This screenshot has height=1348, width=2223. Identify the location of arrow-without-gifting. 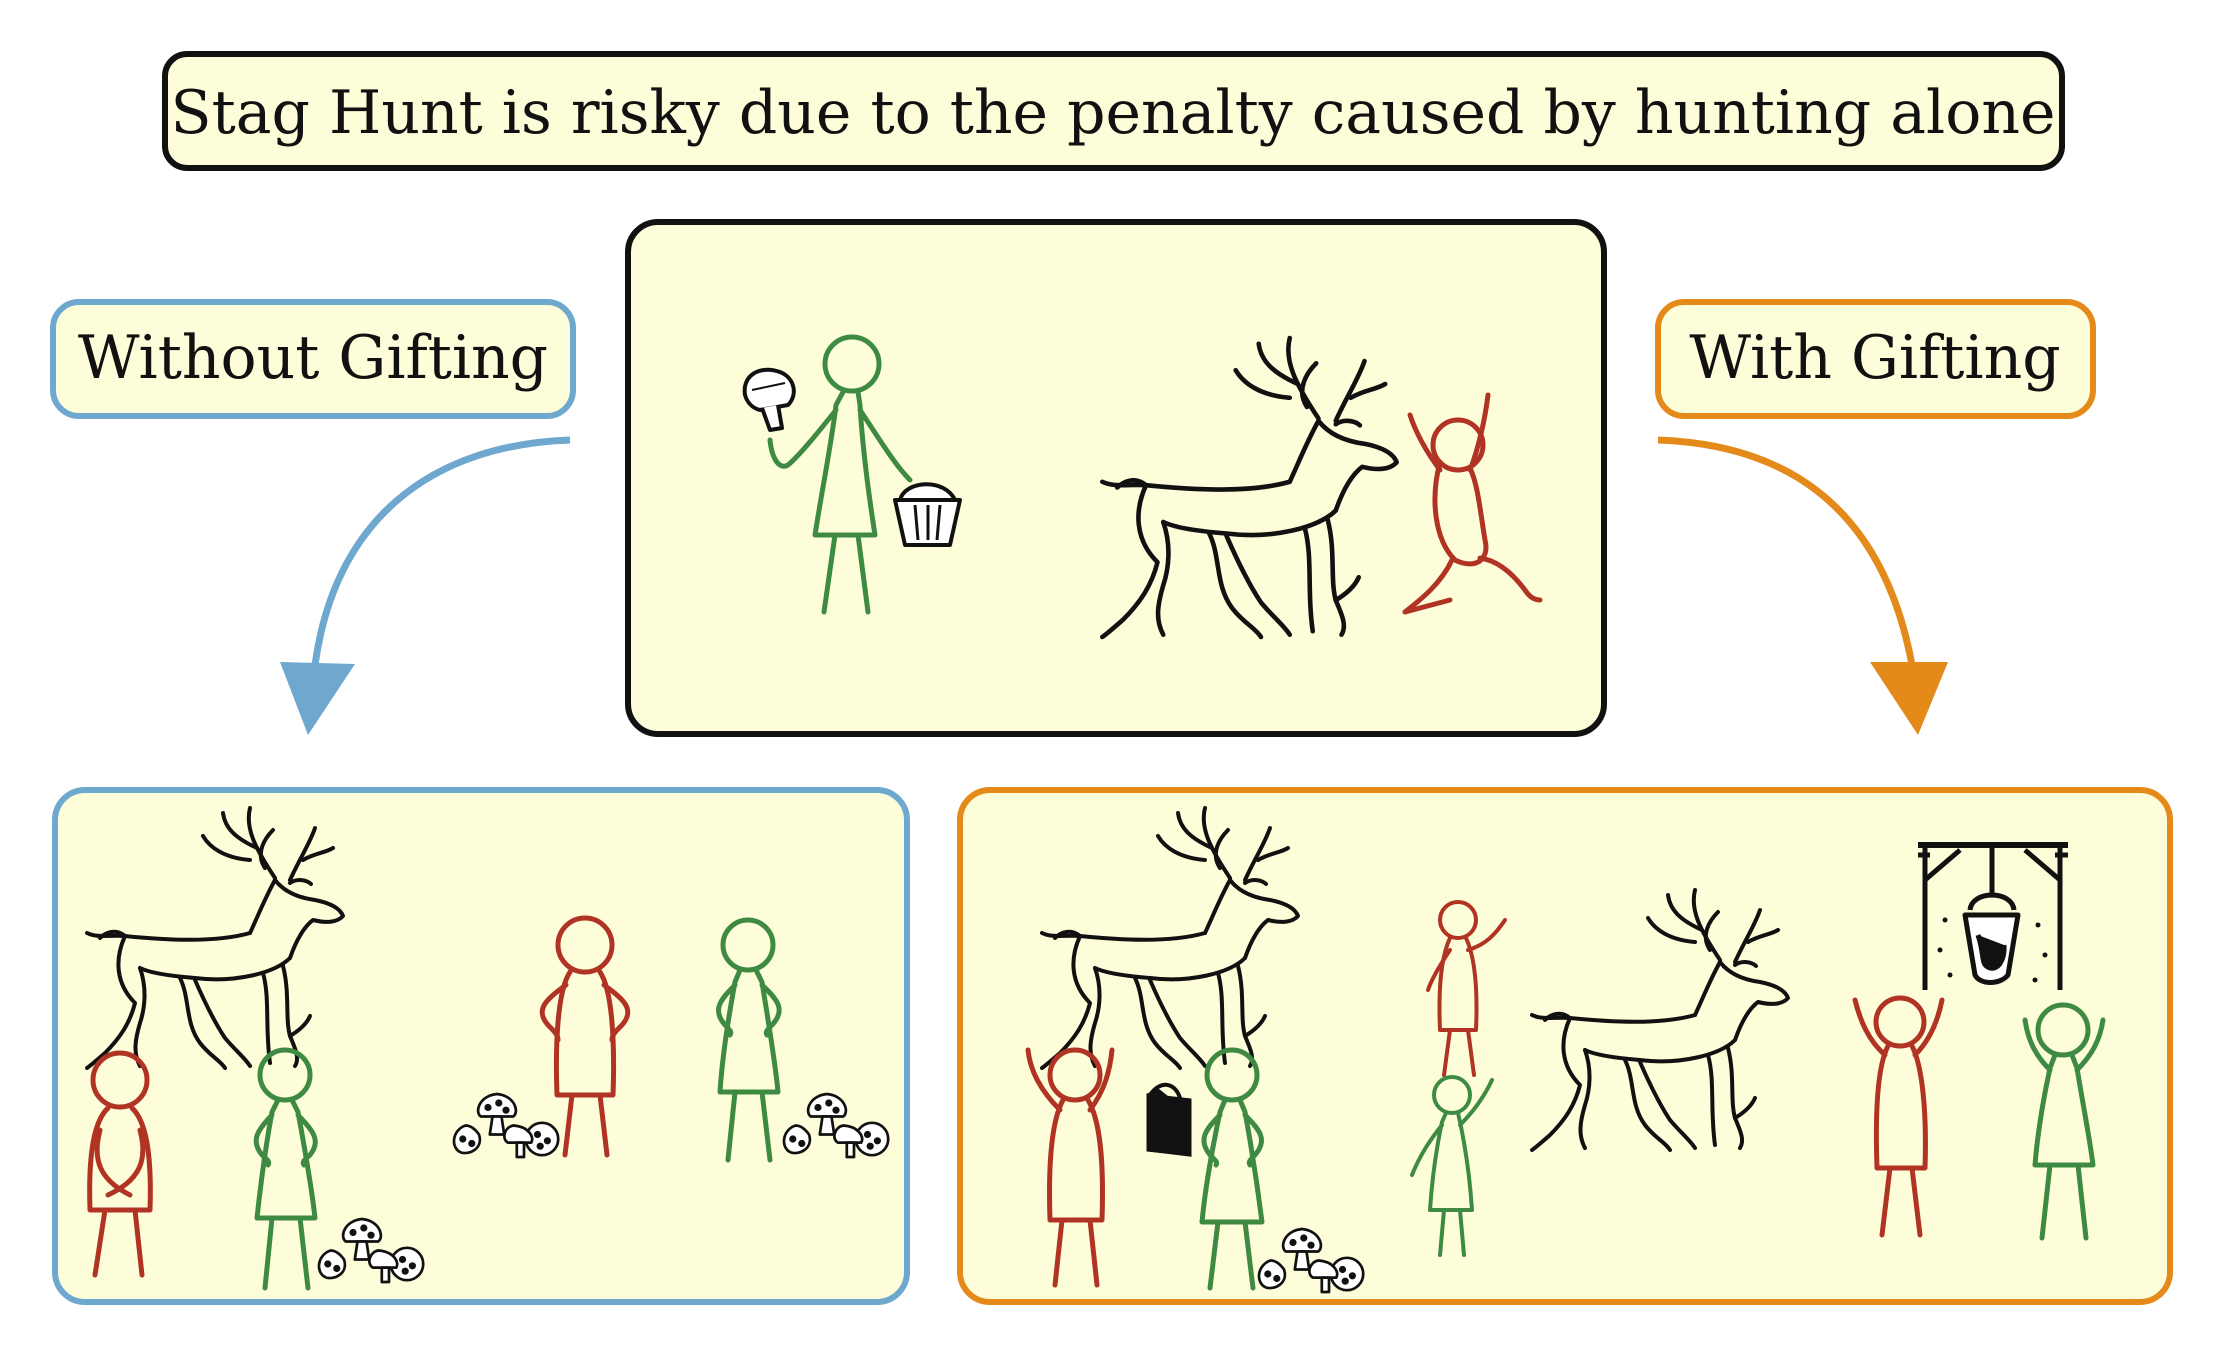
(425, 585).